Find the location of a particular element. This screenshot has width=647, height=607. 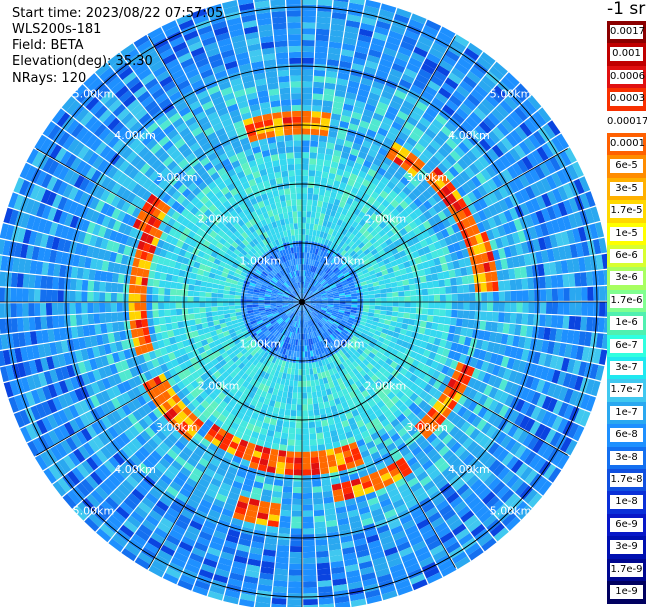

colorbar-tick-label: 1e-9 is located at coordinates (626, 592).